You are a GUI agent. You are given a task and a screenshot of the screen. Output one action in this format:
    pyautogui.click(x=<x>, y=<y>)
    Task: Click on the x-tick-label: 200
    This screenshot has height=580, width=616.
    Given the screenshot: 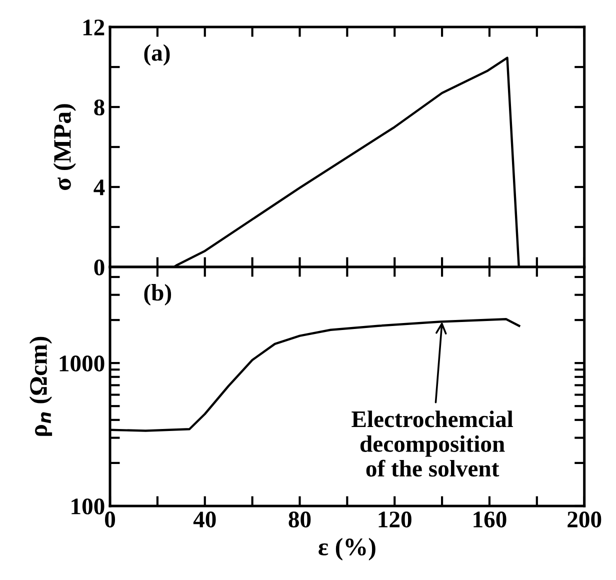 What is the action you would take?
    pyautogui.click(x=585, y=520)
    